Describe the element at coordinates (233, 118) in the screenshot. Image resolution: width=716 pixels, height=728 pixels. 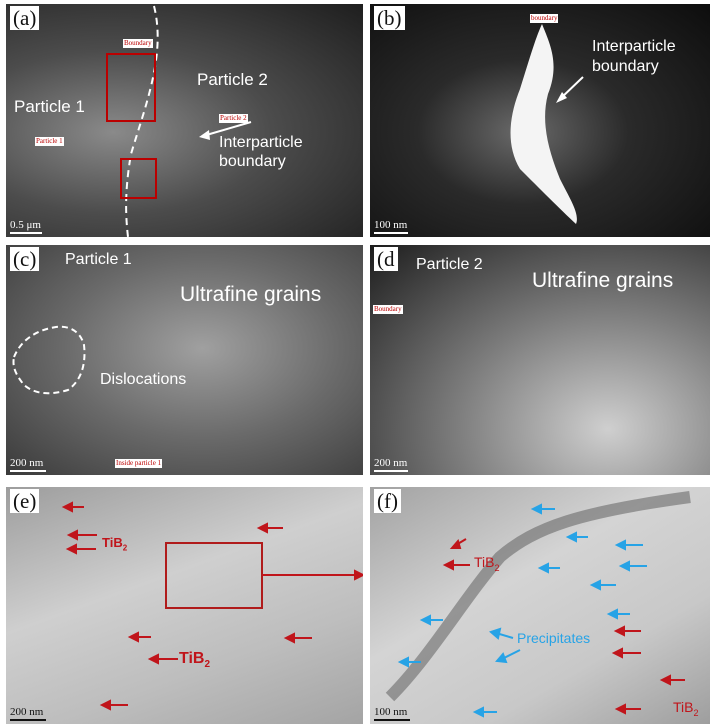
I see `particle-2-tag: Particle 2` at that location.